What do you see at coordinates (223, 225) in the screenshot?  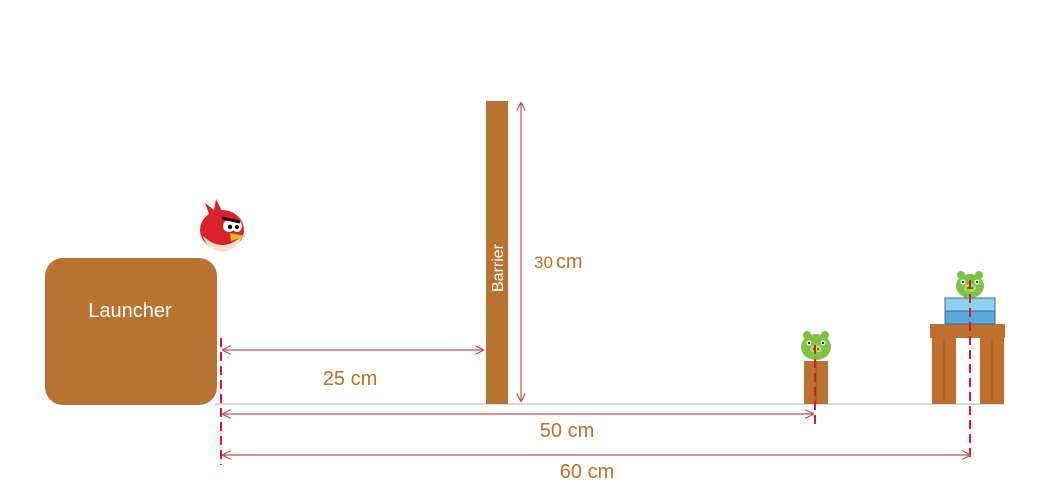 I see `red-bird-icon` at bounding box center [223, 225].